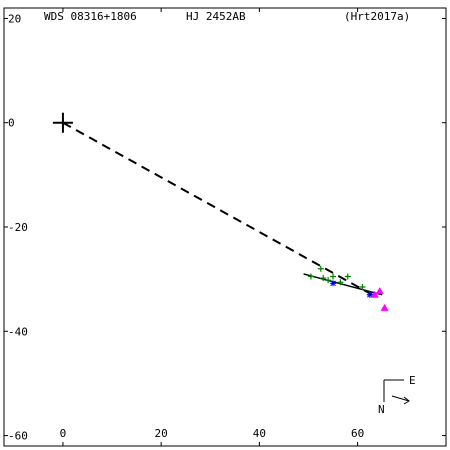 This screenshot has height=450, width=450. What do you see at coordinates (412, 380) in the screenshot?
I see `compass-east-label: E` at bounding box center [412, 380].